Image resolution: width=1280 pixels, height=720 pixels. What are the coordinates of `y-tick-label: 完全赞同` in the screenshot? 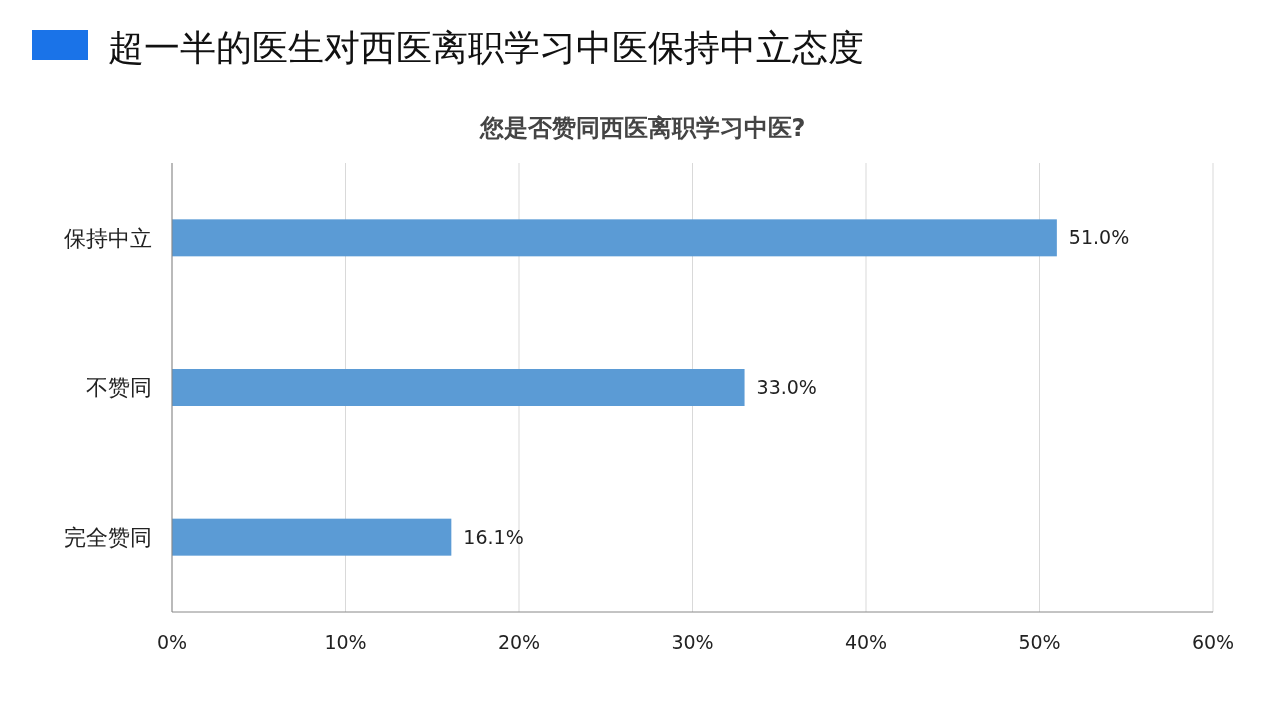 It's located at (108, 537).